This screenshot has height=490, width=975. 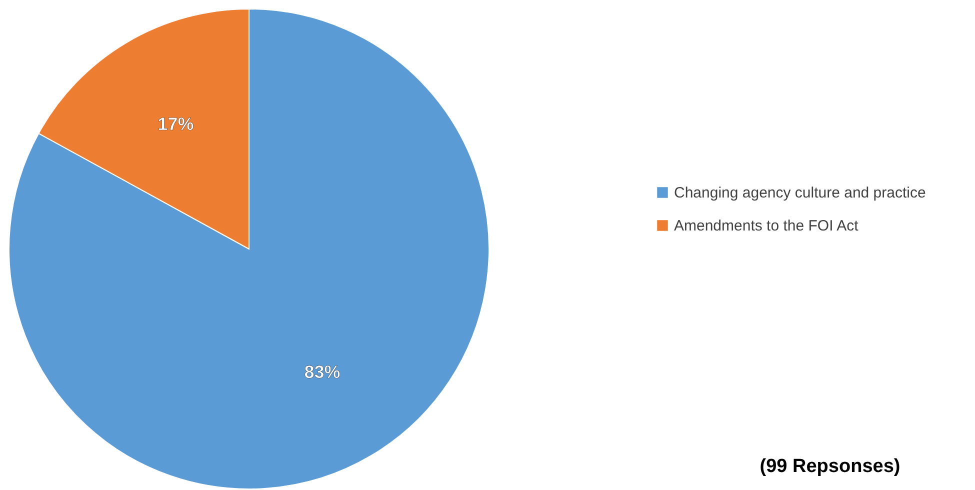 What do you see at coordinates (322, 372) in the screenshot?
I see `data-label: 83%` at bounding box center [322, 372].